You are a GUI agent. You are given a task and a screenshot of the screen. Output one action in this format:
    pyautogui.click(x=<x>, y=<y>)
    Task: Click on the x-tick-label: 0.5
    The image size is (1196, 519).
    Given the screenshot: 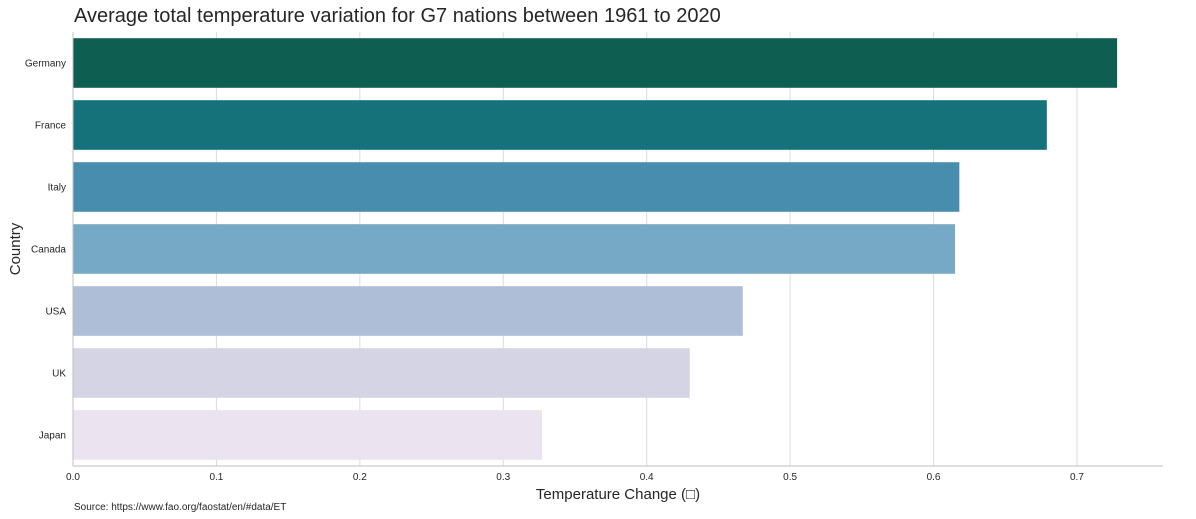 What is the action you would take?
    pyautogui.click(x=790, y=477)
    